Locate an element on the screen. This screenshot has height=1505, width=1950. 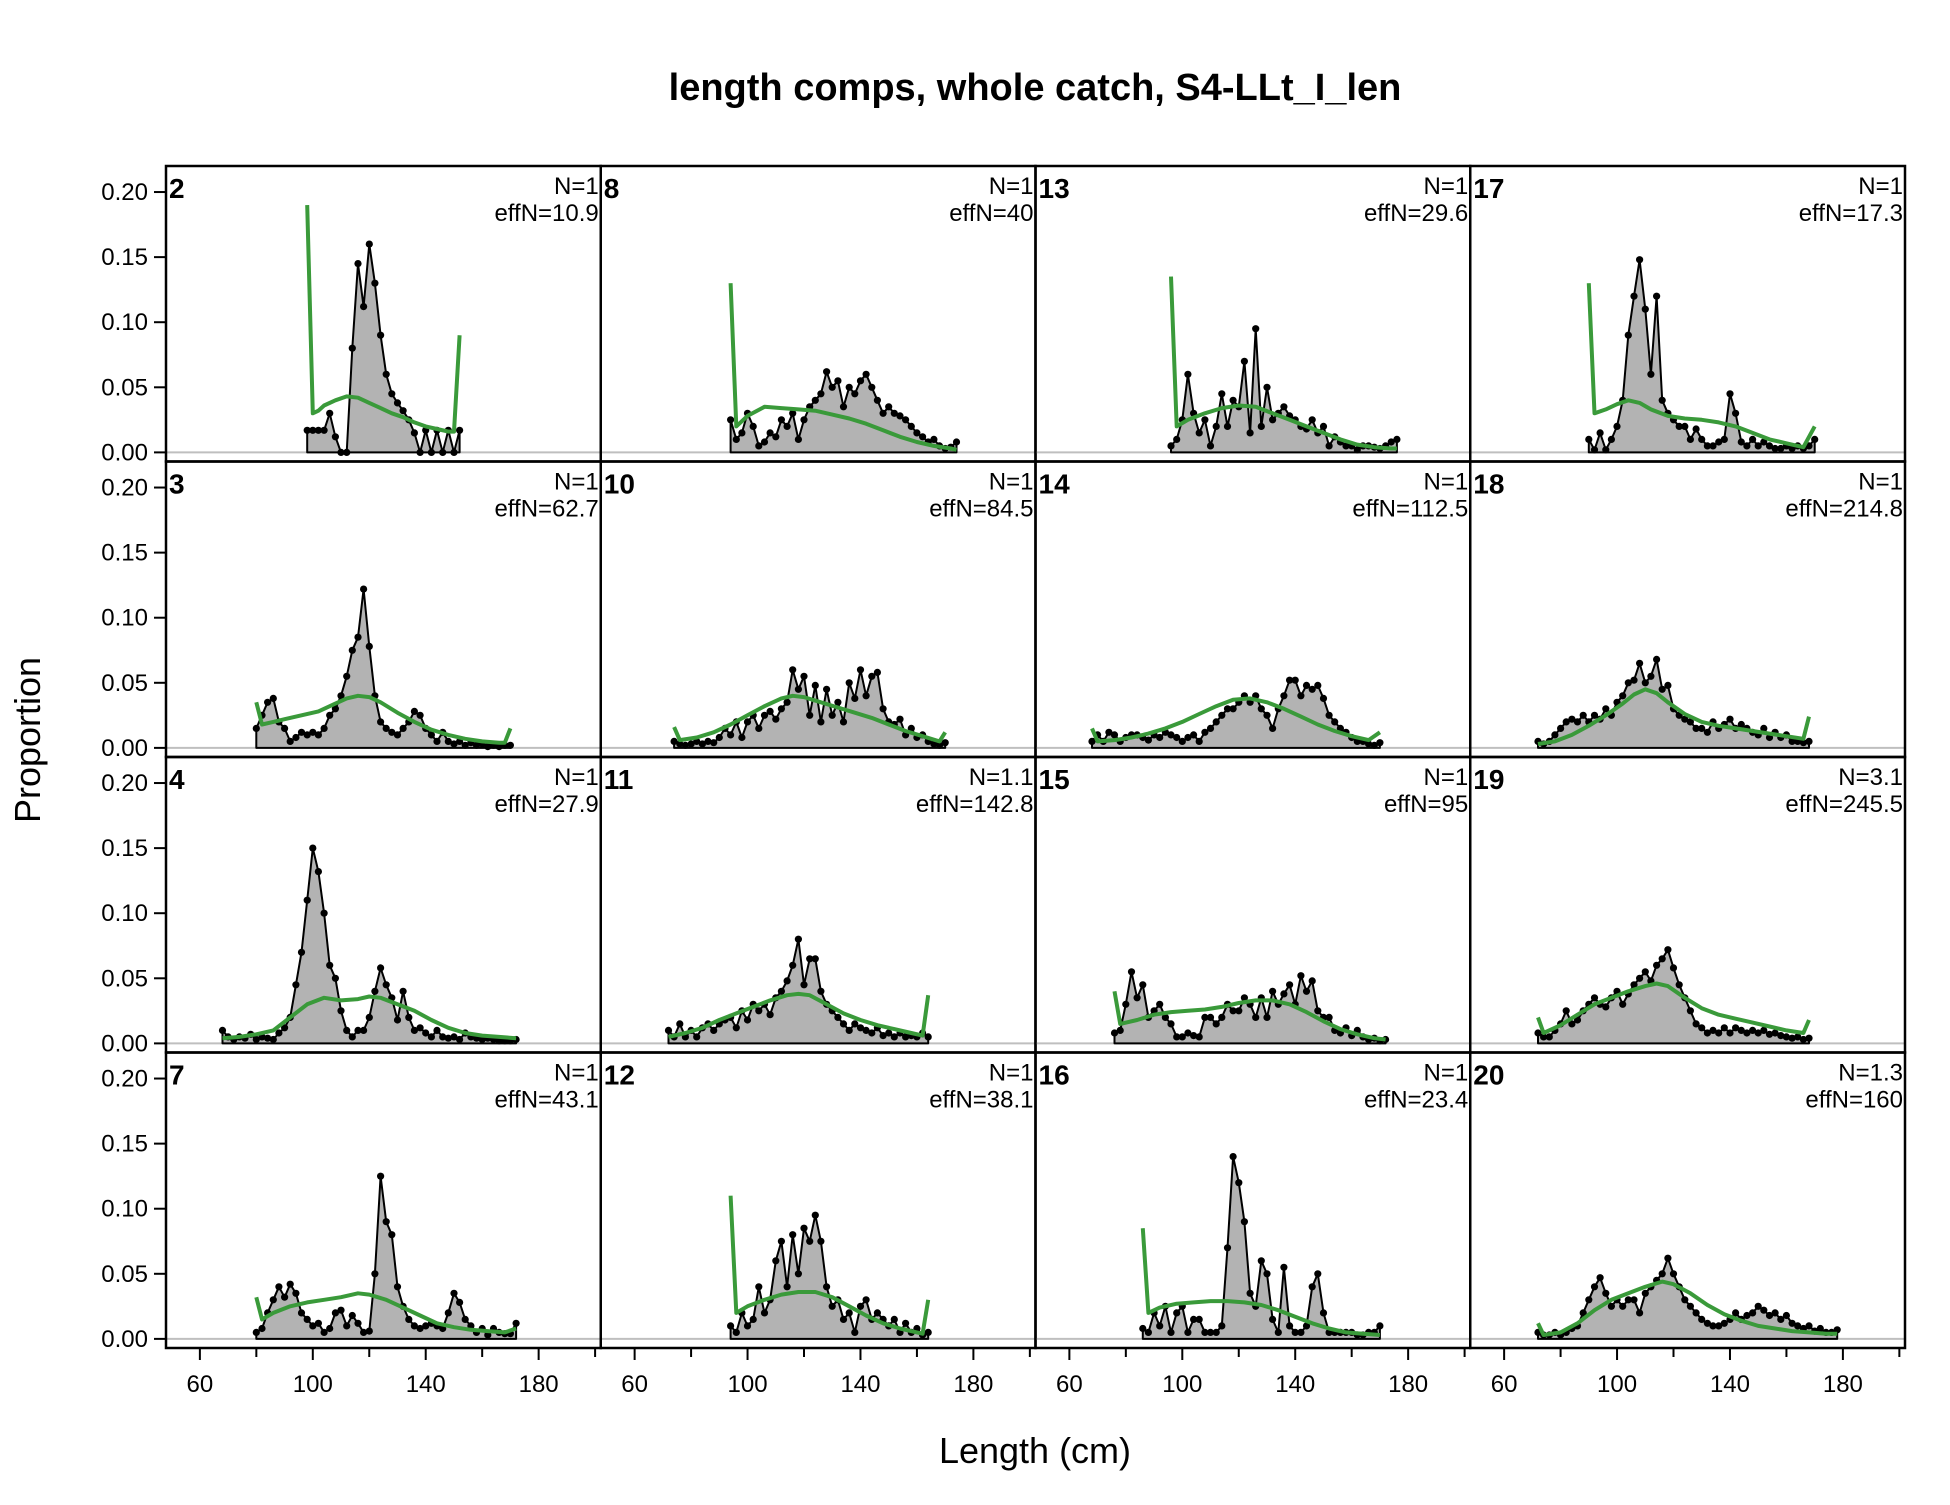
y-tick-label: 0.15 is located at coordinates (124, 1144).